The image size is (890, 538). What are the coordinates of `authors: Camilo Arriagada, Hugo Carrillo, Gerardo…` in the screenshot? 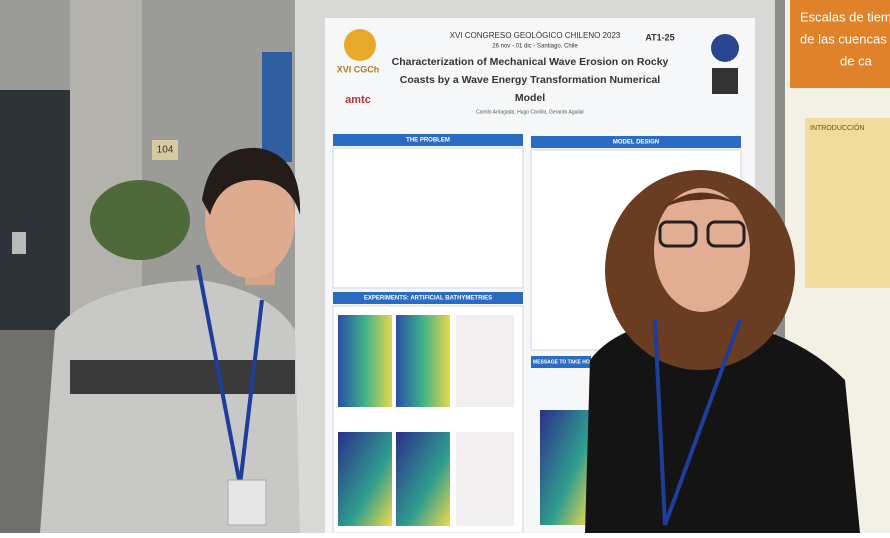 It's located at (530, 112).